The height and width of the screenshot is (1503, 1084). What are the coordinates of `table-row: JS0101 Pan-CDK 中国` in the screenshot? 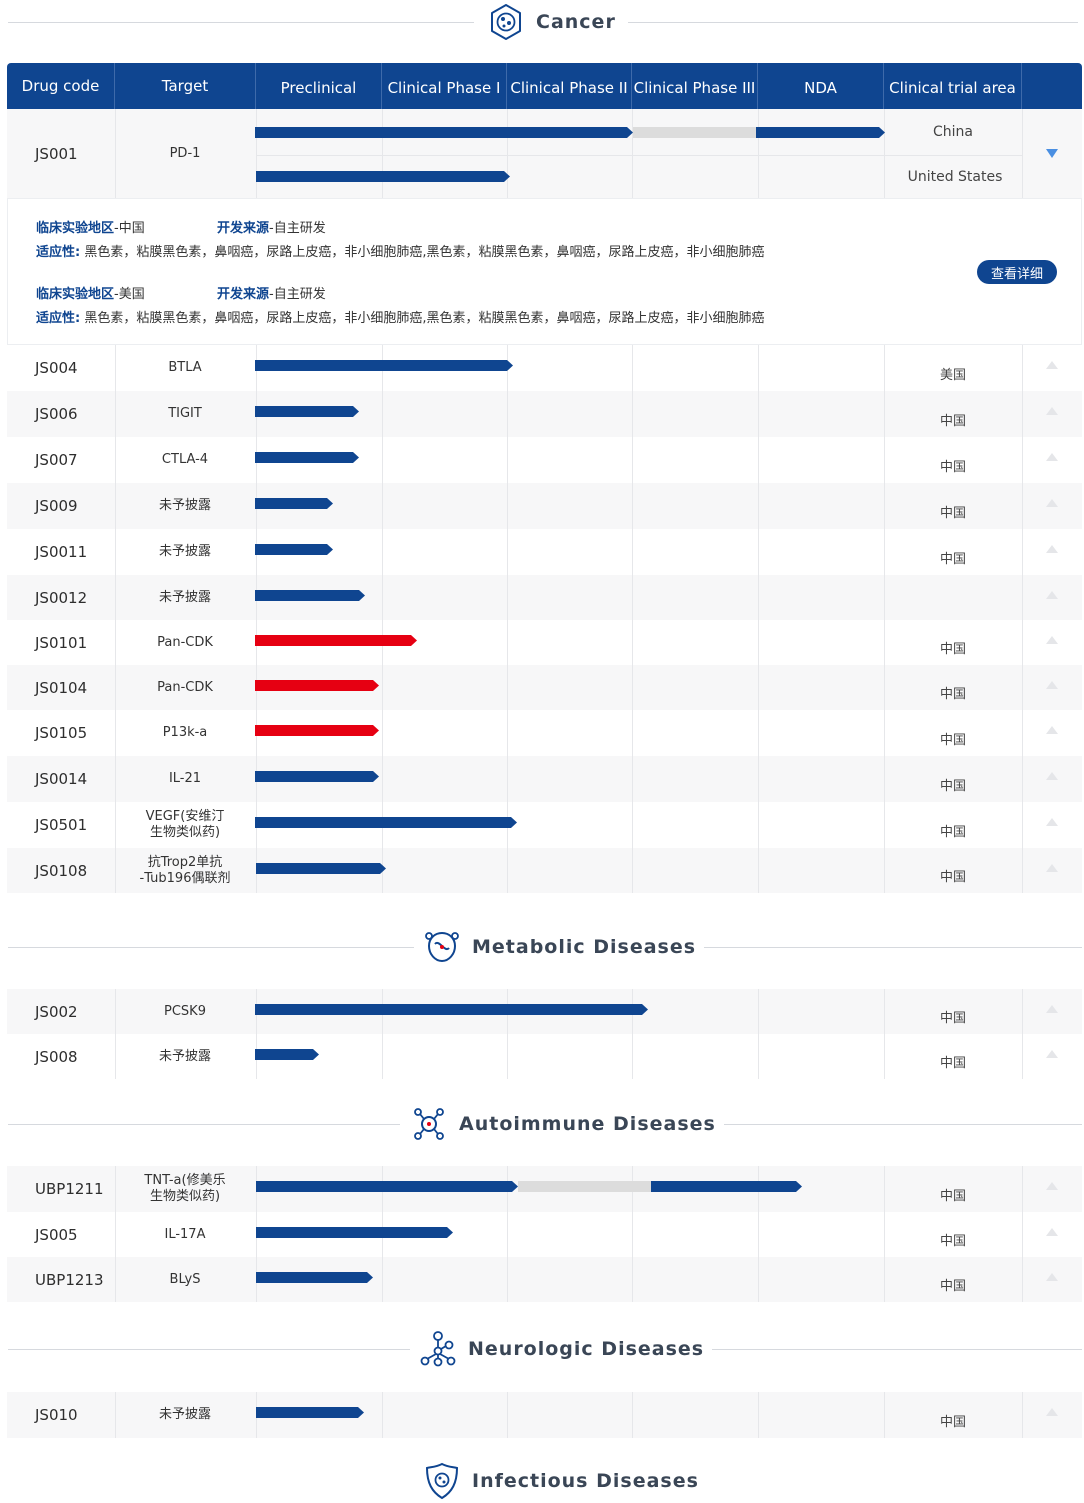 It's located at (544, 642).